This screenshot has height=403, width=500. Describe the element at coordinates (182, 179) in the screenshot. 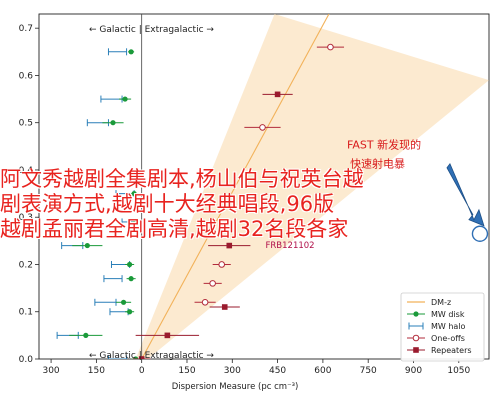

I see `overlay-line-1: 阿文秀越剧全集剧本,杨山伯与祝英台越` at that location.